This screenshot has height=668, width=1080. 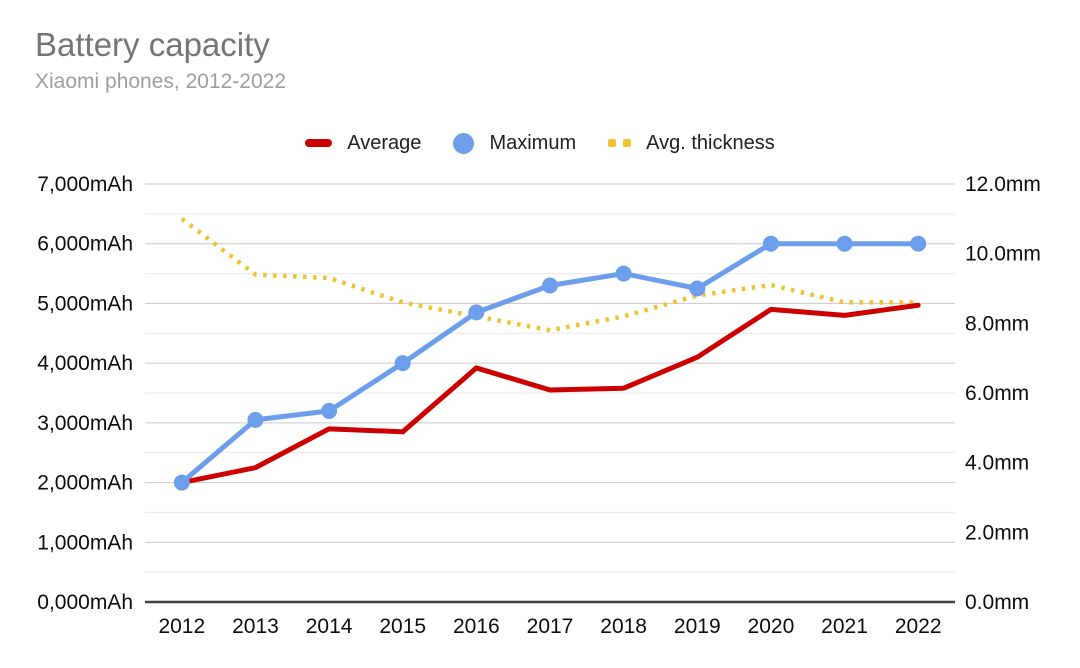 I want to click on left-axis-tick-label: 3,000mAh, so click(x=85, y=423).